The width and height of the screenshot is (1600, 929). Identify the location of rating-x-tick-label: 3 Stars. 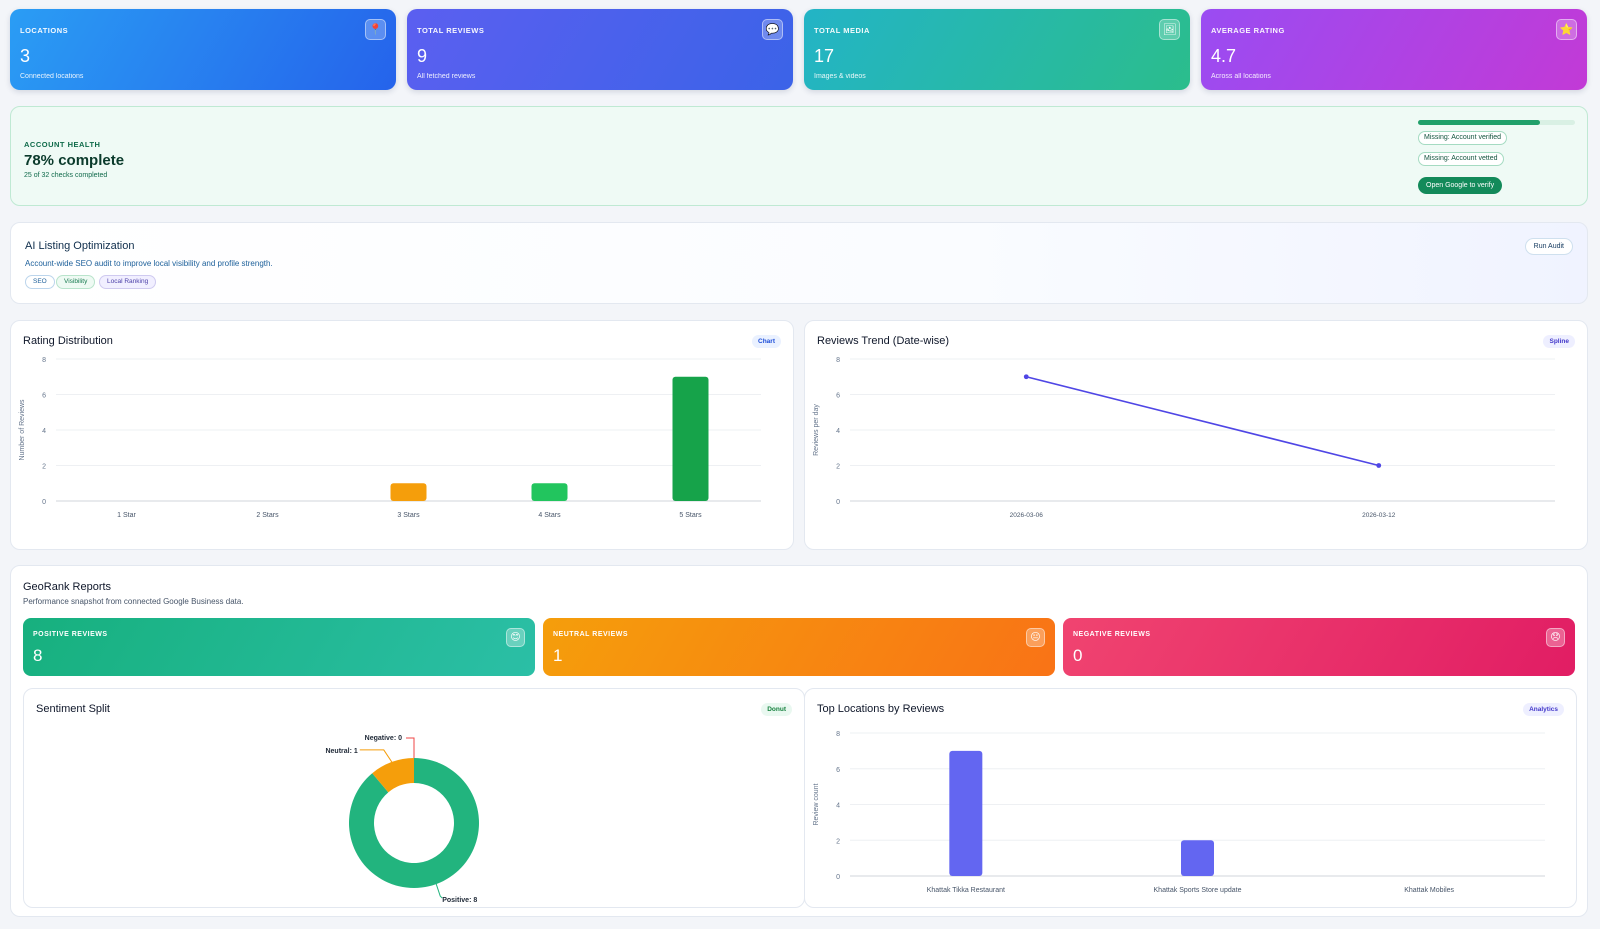
(408, 515).